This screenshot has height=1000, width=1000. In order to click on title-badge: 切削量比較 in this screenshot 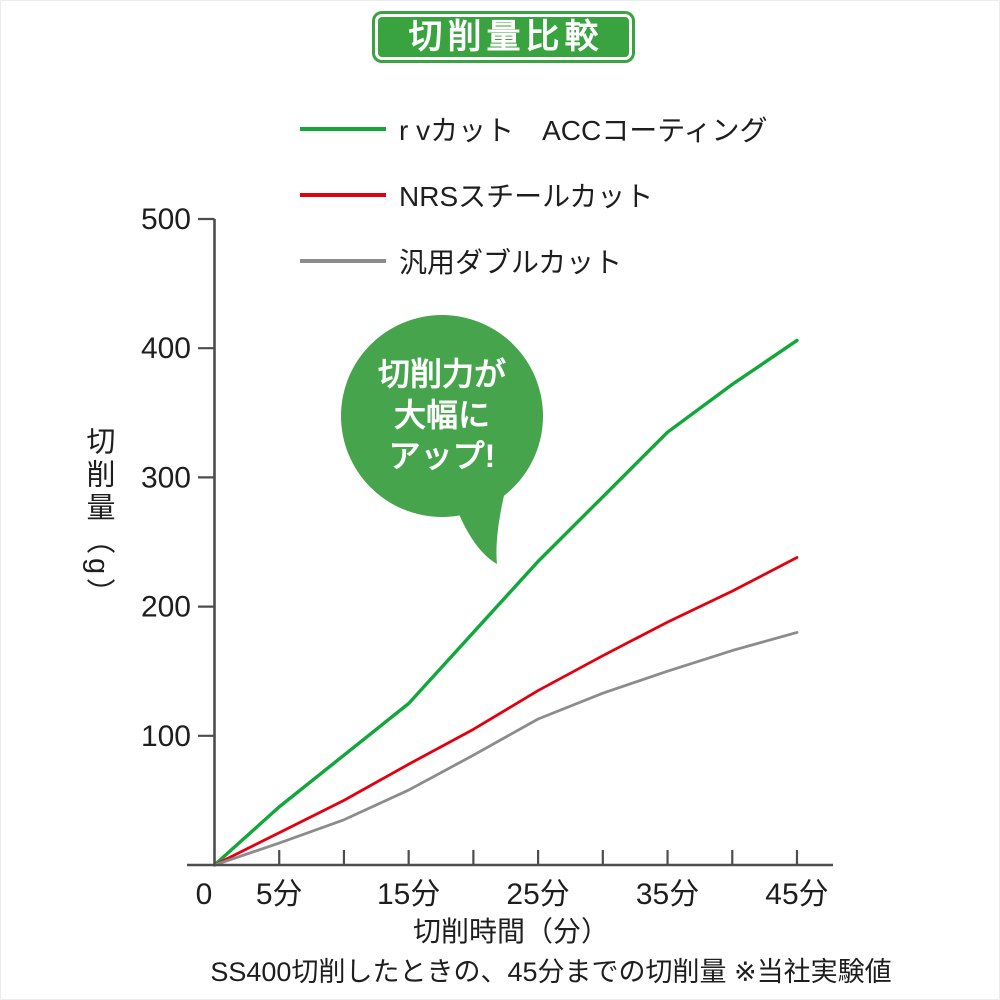, I will do `click(503, 37)`.